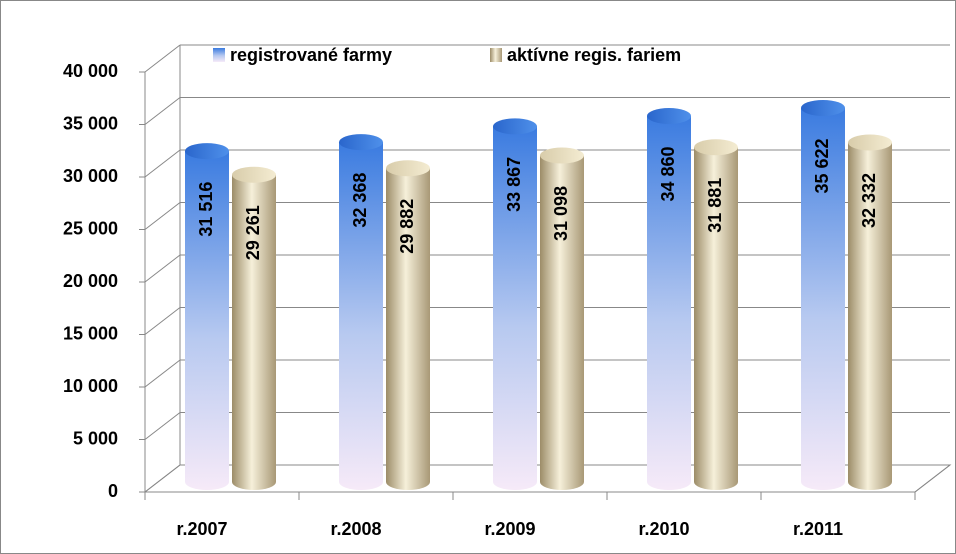  What do you see at coordinates (90, 176) in the screenshot?
I see `y-tick-label: 30 000` at bounding box center [90, 176].